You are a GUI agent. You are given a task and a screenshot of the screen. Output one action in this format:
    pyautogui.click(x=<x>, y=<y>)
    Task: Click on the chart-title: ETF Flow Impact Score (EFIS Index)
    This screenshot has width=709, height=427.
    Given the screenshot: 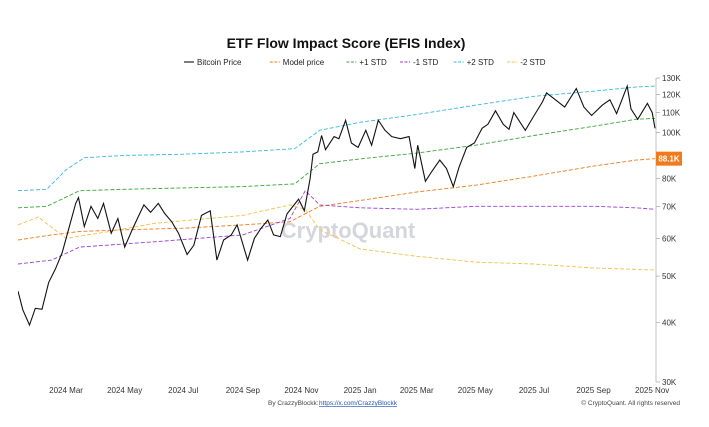 What is the action you would take?
    pyautogui.click(x=346, y=43)
    